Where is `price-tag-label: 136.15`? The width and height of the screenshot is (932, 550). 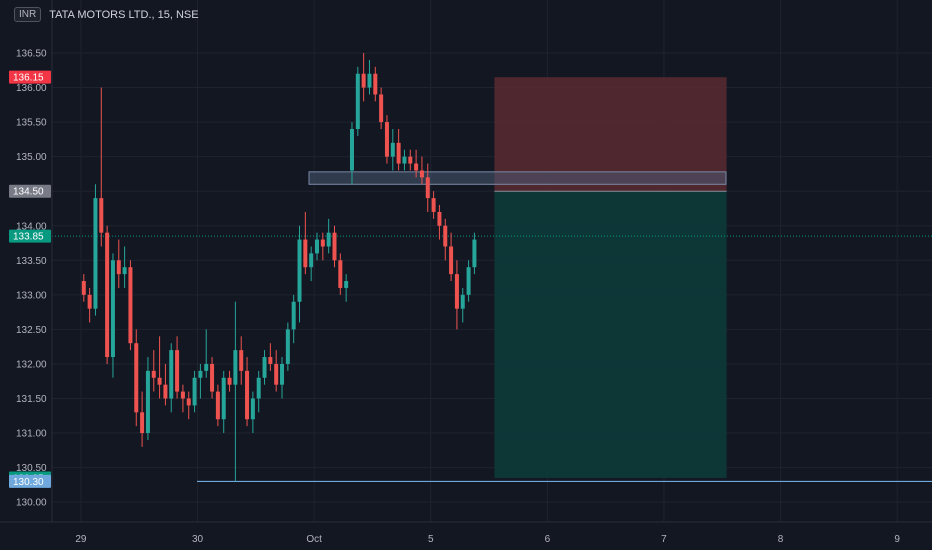
price-tag-label: 136.15 is located at coordinates (28, 78).